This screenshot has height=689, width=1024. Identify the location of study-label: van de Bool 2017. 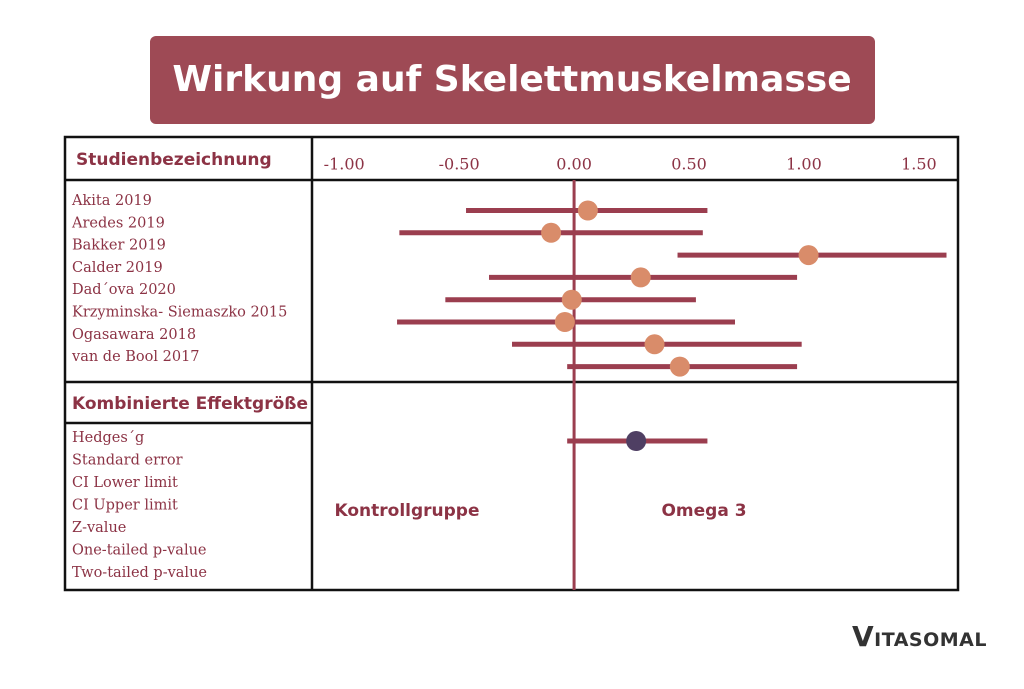
(135, 357).